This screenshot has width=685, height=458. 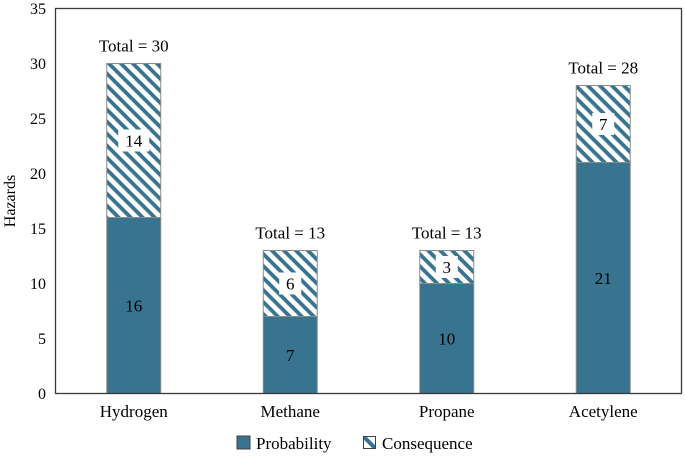 What do you see at coordinates (427, 443) in the screenshot?
I see `legend-label-consequence: Consequence` at bounding box center [427, 443].